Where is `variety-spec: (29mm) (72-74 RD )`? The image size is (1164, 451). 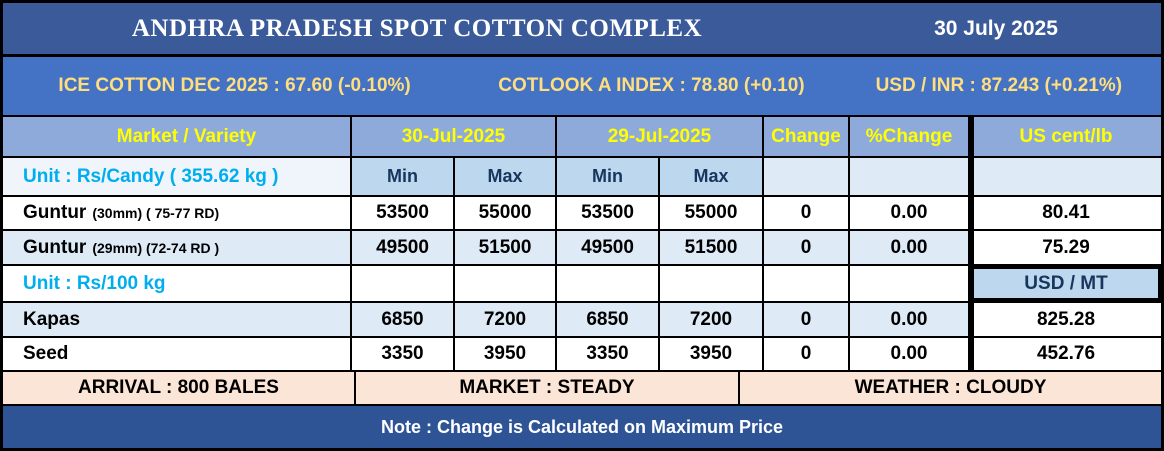 variety-spec: (29mm) (72-74 RD ) is located at coordinates (156, 247).